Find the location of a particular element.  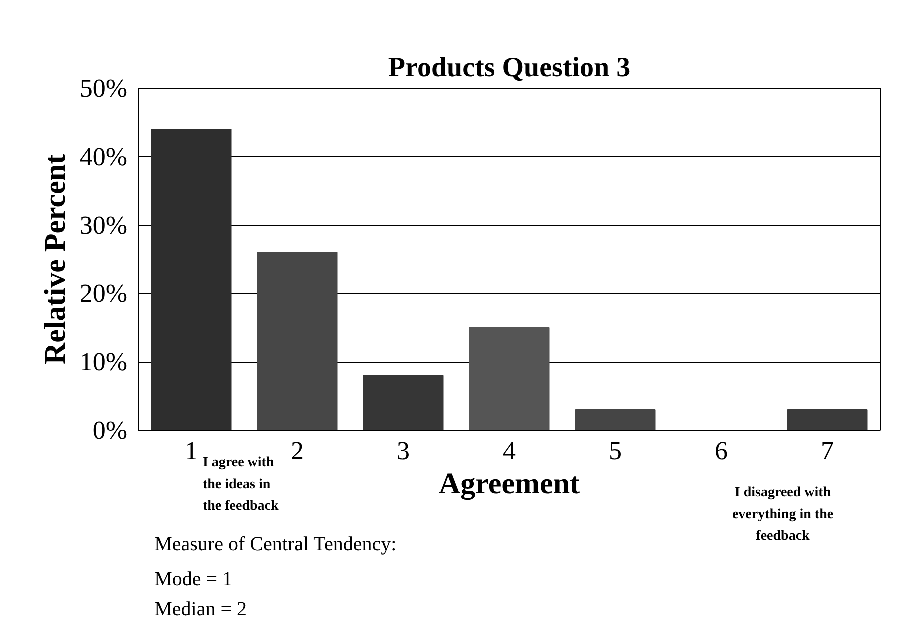

x-tick-label: 3 is located at coordinates (403, 451).